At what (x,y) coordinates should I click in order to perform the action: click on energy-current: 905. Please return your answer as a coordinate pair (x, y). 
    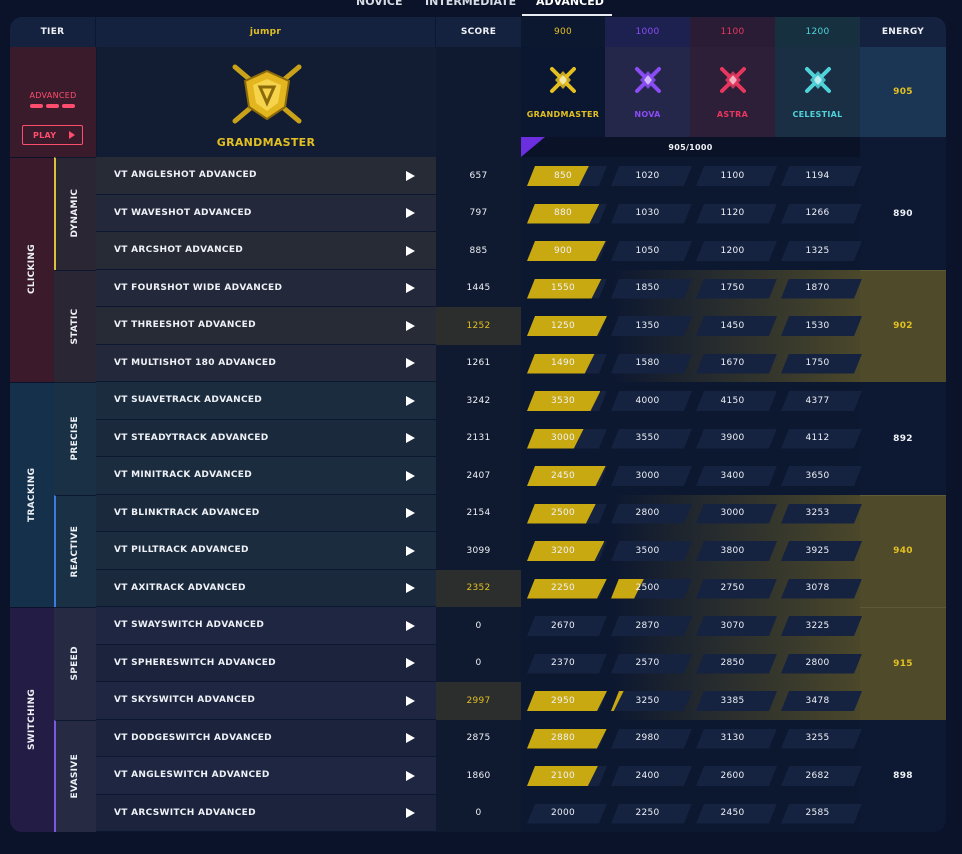
    Looking at the image, I should click on (903, 92).